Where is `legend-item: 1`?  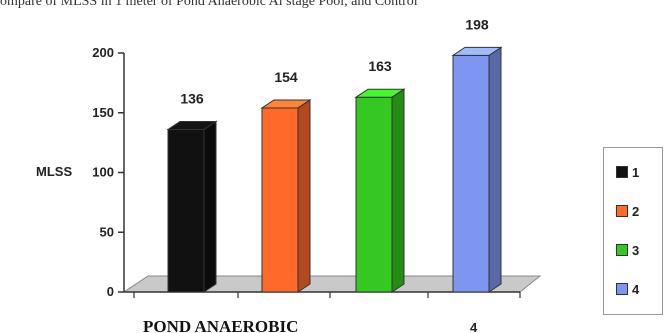
legend-item: 1 is located at coordinates (627, 172).